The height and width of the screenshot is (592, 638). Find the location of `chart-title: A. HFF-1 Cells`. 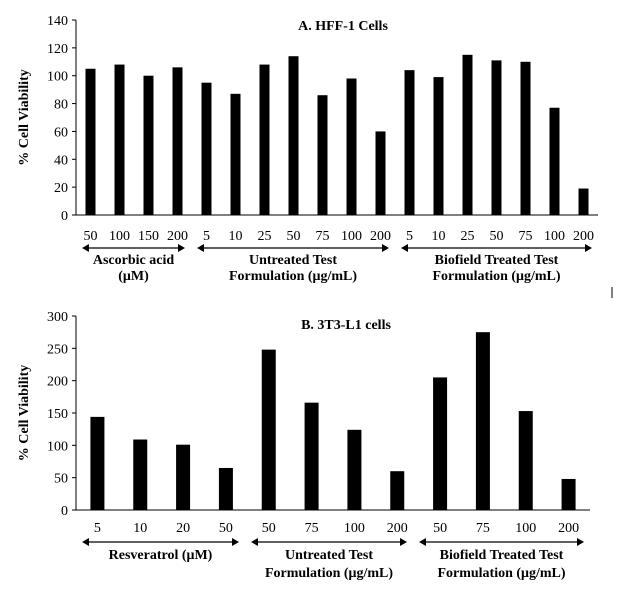

chart-title: A. HFF-1 Cells is located at coordinates (343, 26).